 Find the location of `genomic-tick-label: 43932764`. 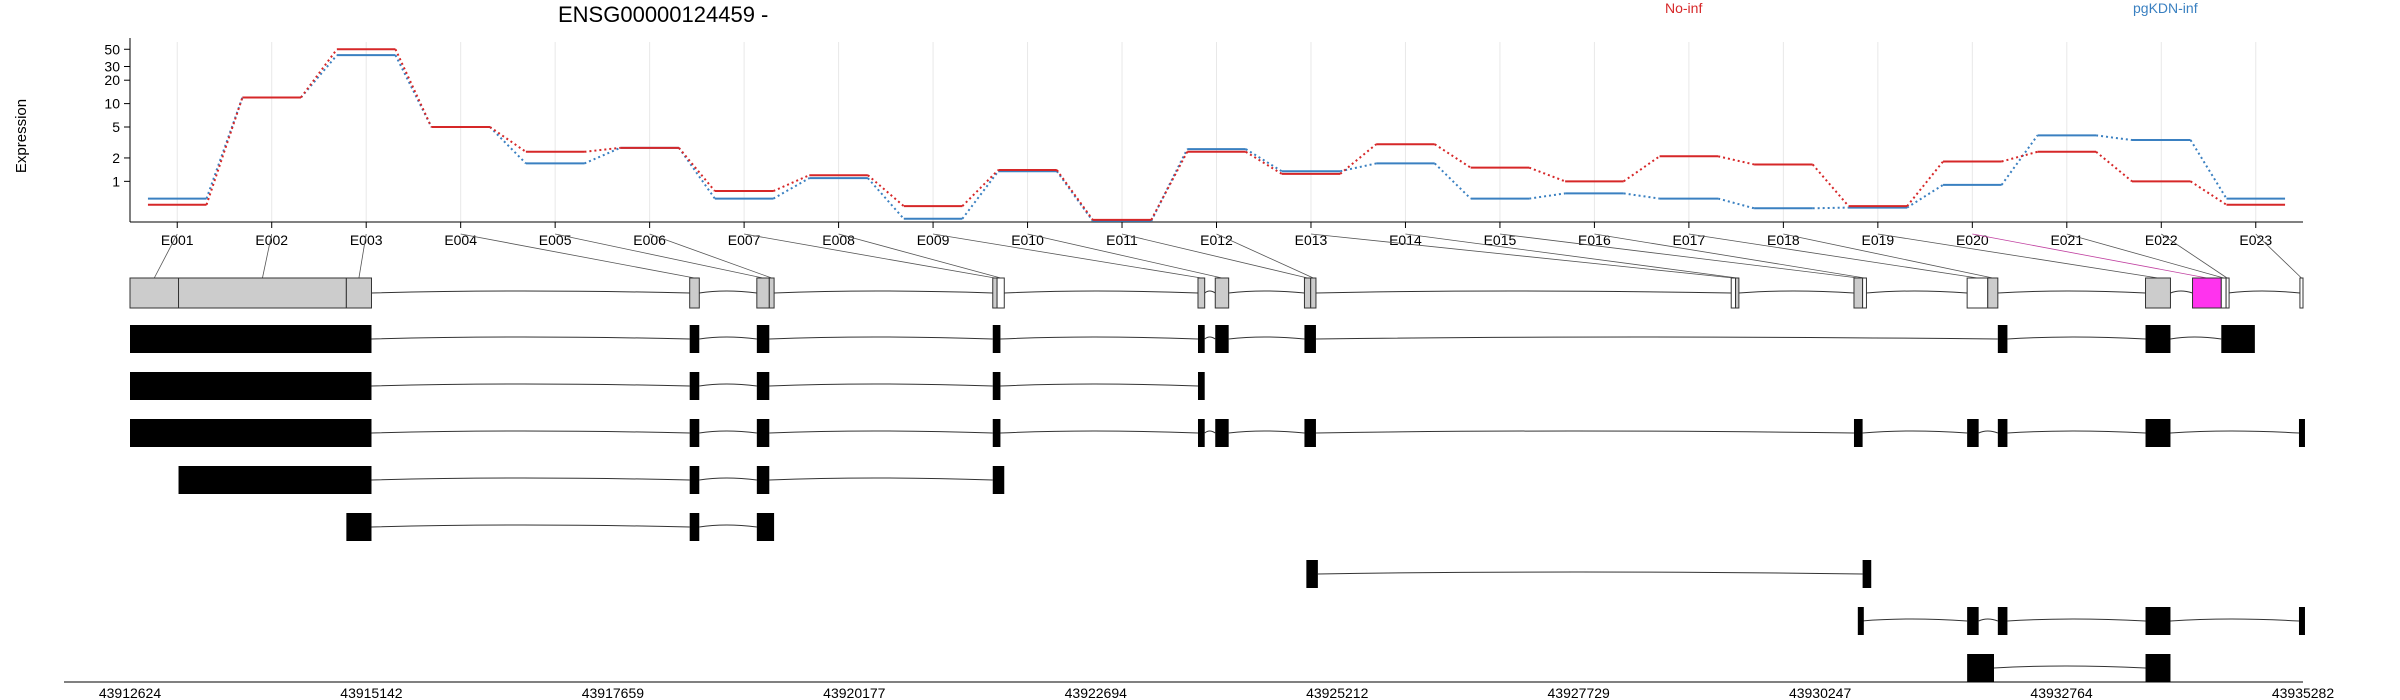

genomic-tick-label: 43932764 is located at coordinates (2061, 692).